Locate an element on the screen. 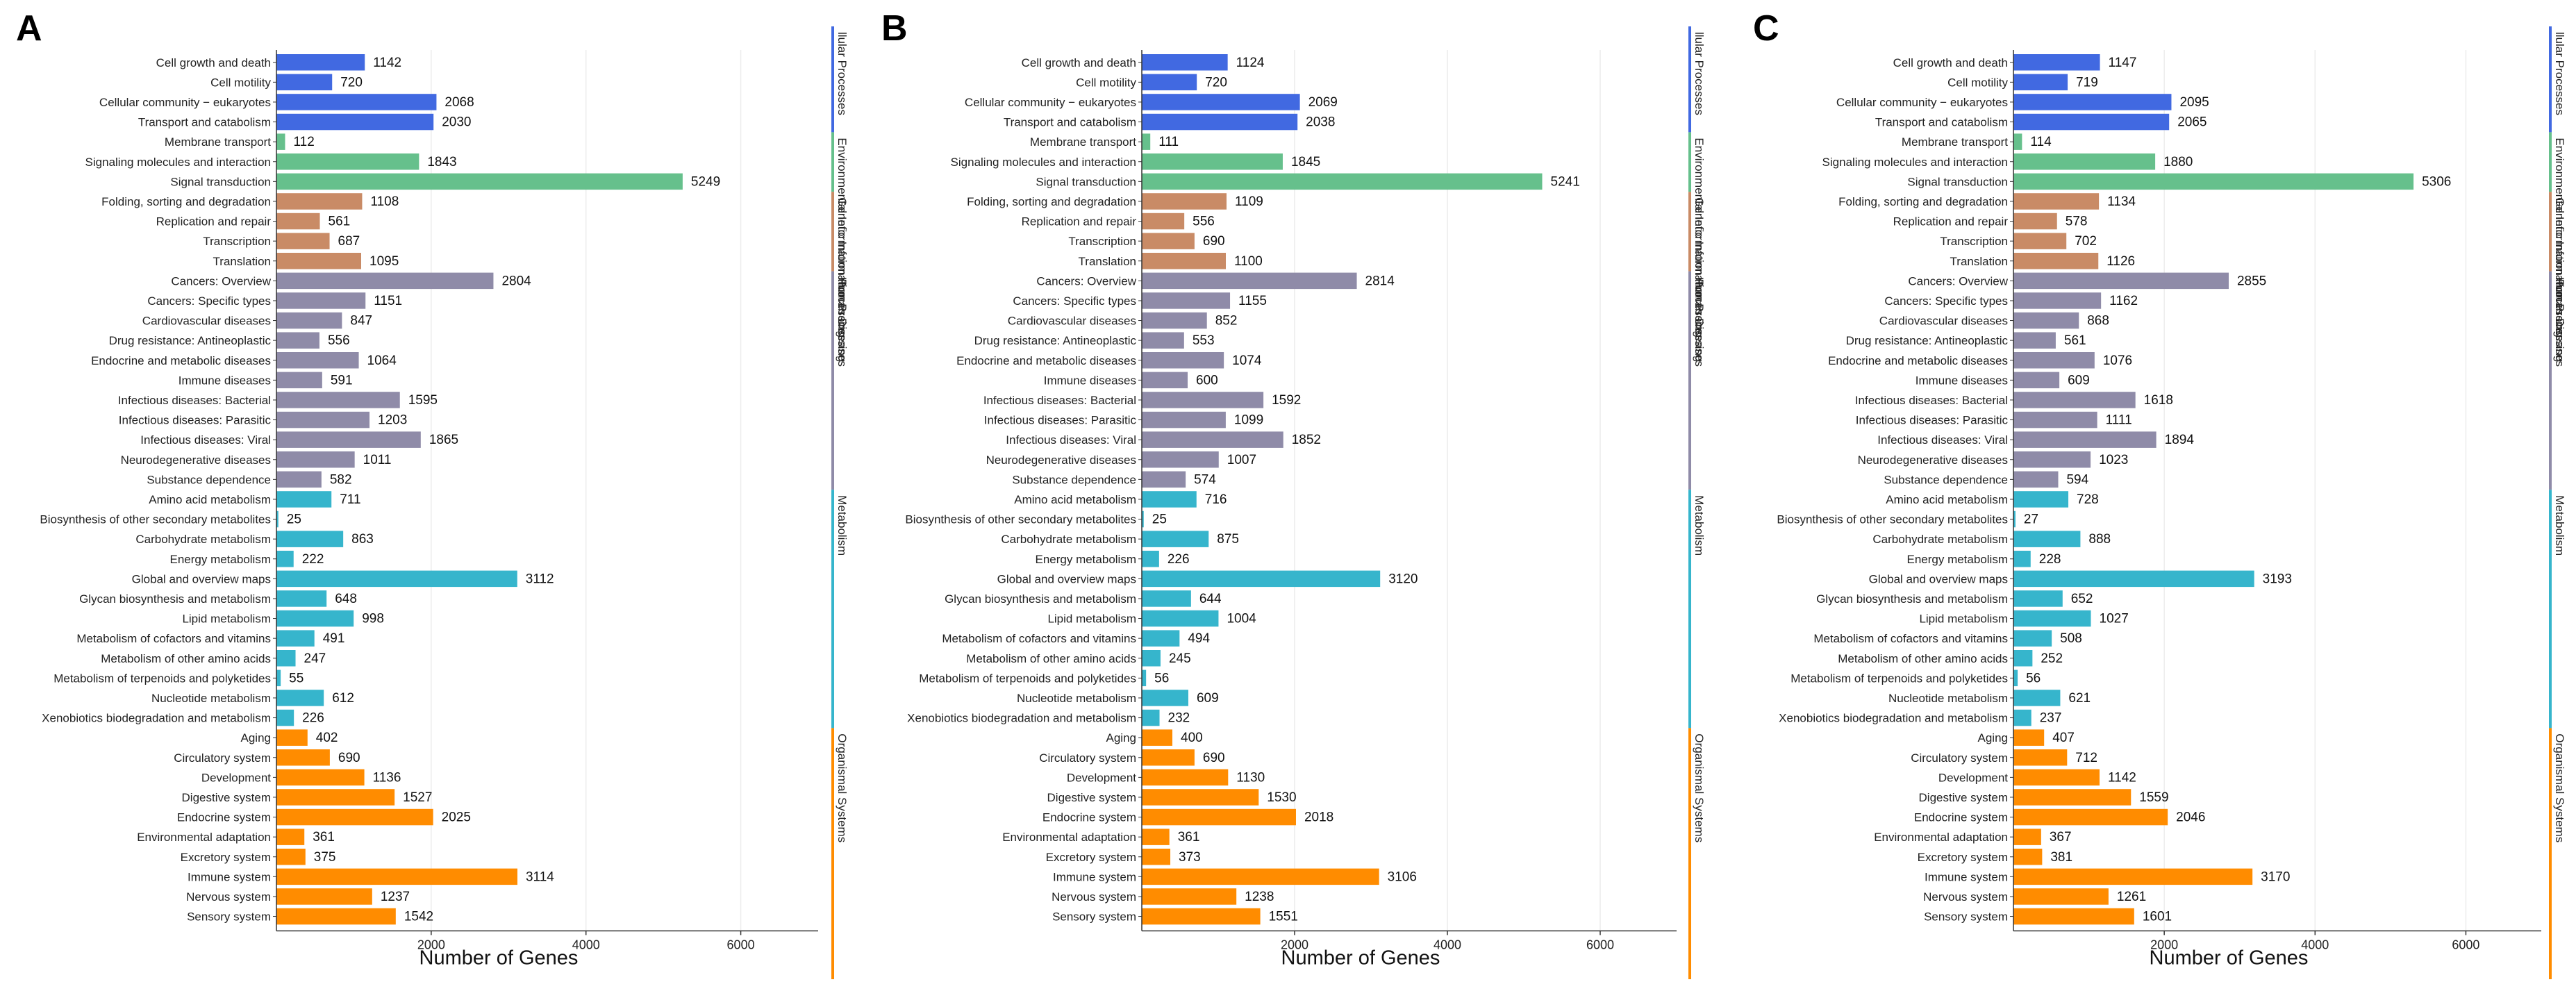  value-label: 2814 is located at coordinates (1380, 281).